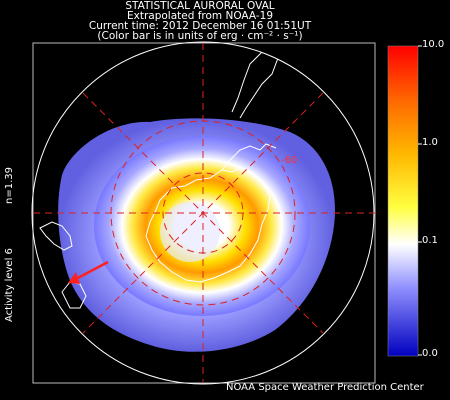  What do you see at coordinates (88, 272) in the screenshot?
I see `arrow-icon` at bounding box center [88, 272].